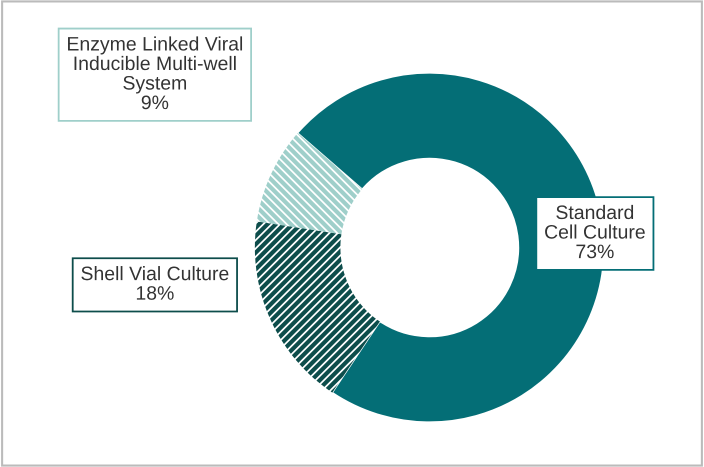  What do you see at coordinates (155, 293) in the screenshot?
I see `data-label: 18%` at bounding box center [155, 293].